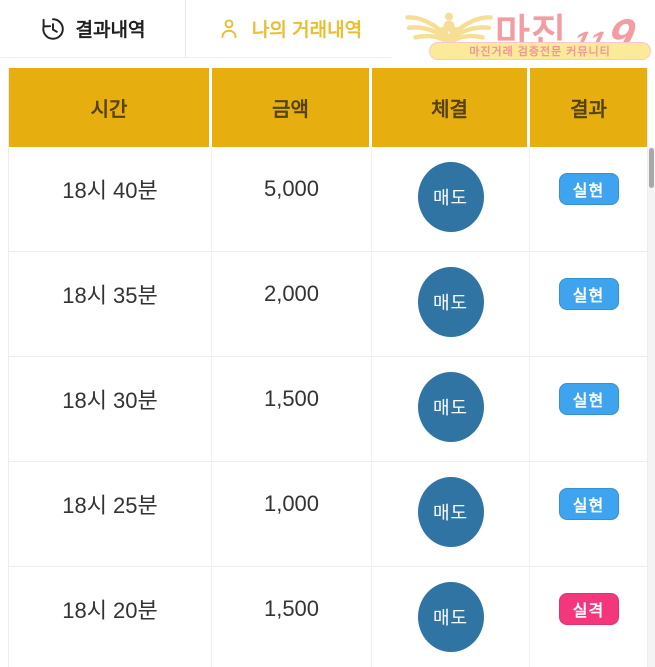 Image resolution: width=655 pixels, height=667 pixels. Describe the element at coordinates (540, 51) in the screenshot. I see `logo-tagline: 마진거래 검증전문 커뮤니티` at that location.